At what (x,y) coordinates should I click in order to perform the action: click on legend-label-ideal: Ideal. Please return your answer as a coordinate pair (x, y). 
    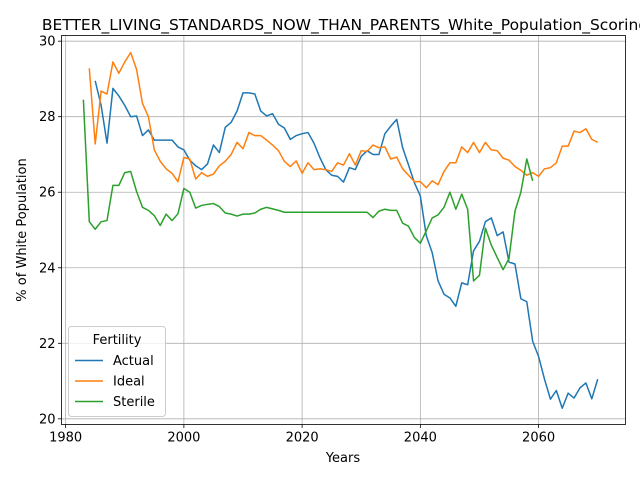
    Looking at the image, I should click on (129, 382).